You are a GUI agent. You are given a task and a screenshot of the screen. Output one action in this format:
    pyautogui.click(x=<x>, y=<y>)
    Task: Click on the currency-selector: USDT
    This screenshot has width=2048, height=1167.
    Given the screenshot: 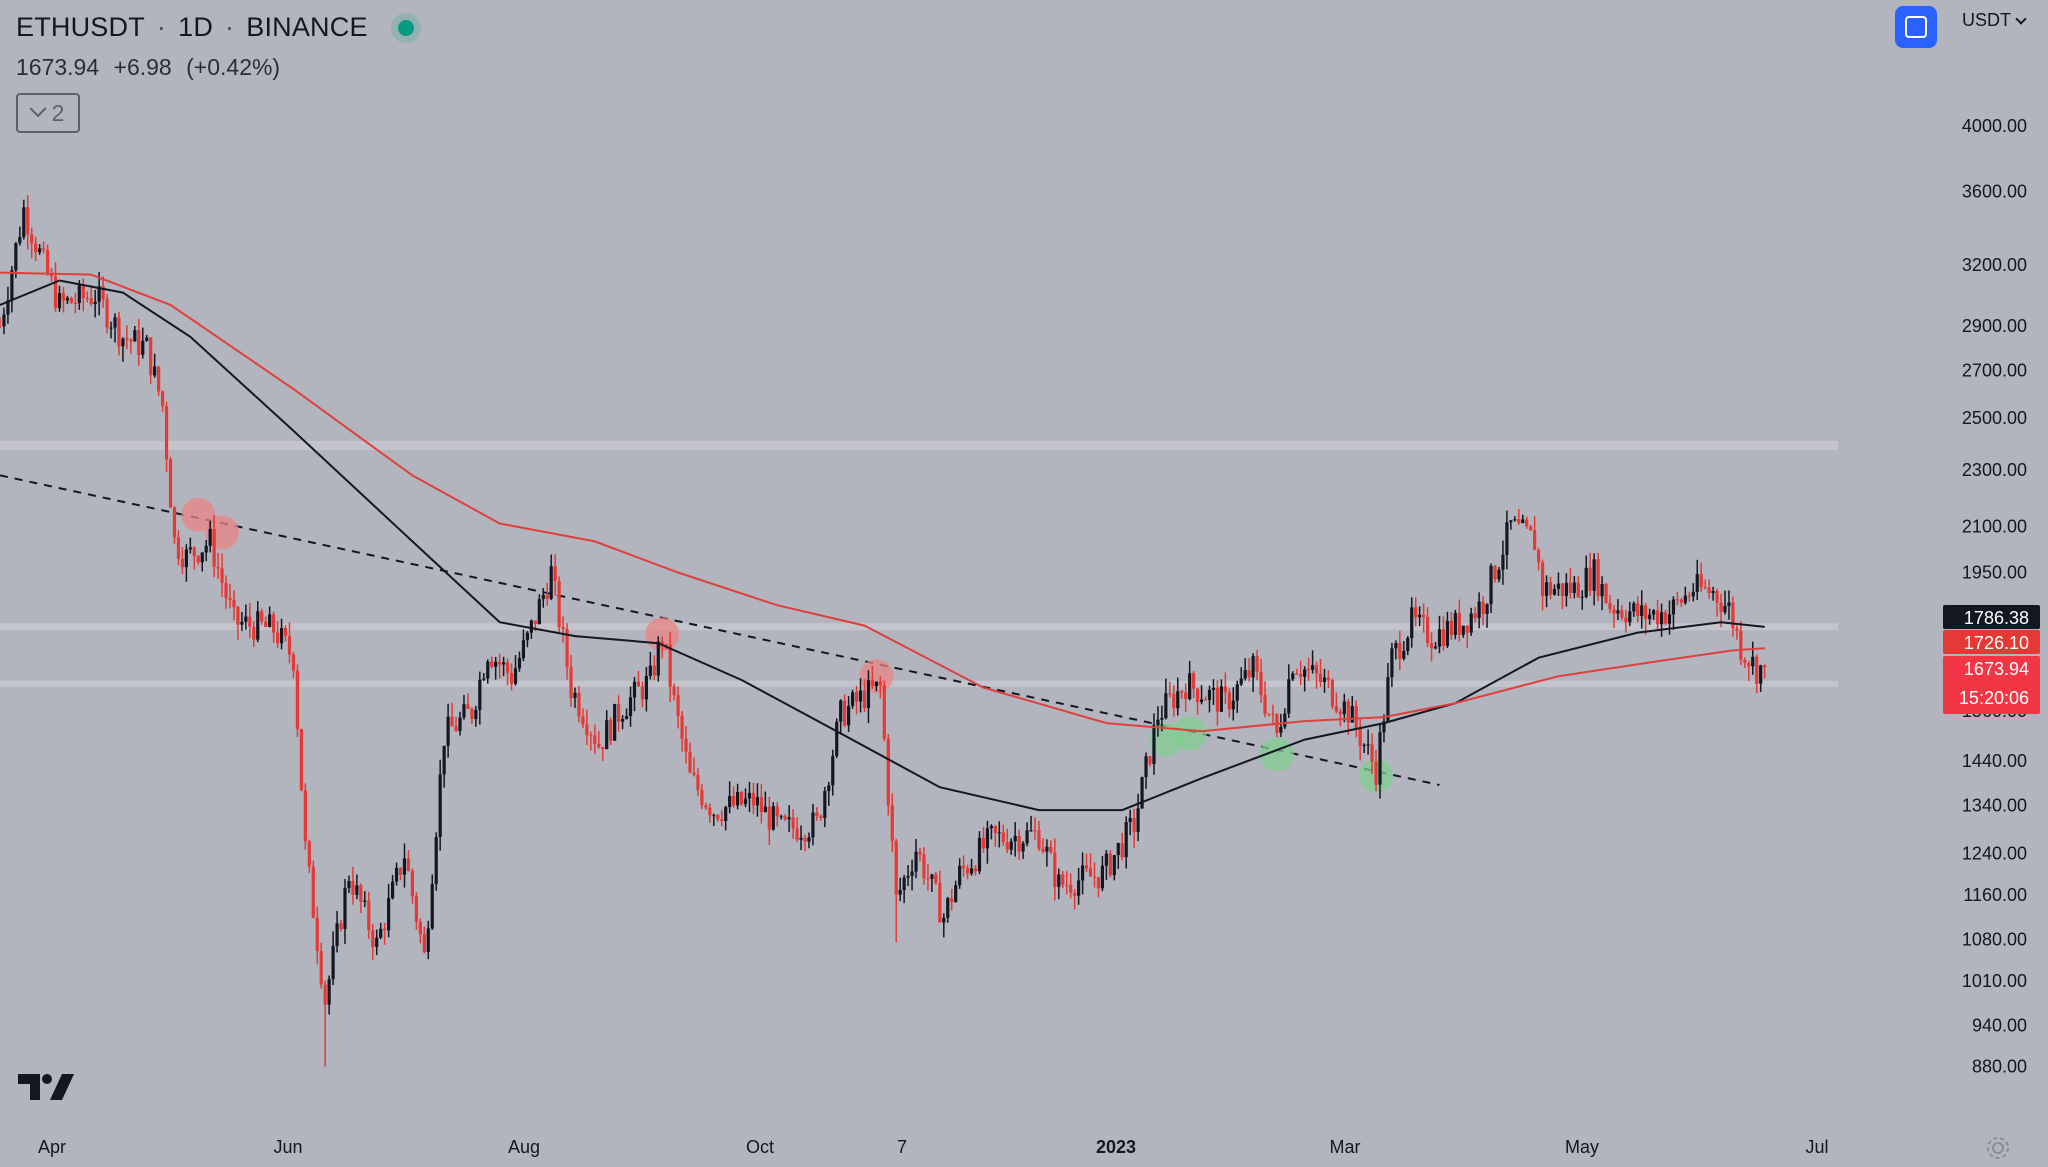 What is the action you would take?
    pyautogui.click(x=1994, y=20)
    